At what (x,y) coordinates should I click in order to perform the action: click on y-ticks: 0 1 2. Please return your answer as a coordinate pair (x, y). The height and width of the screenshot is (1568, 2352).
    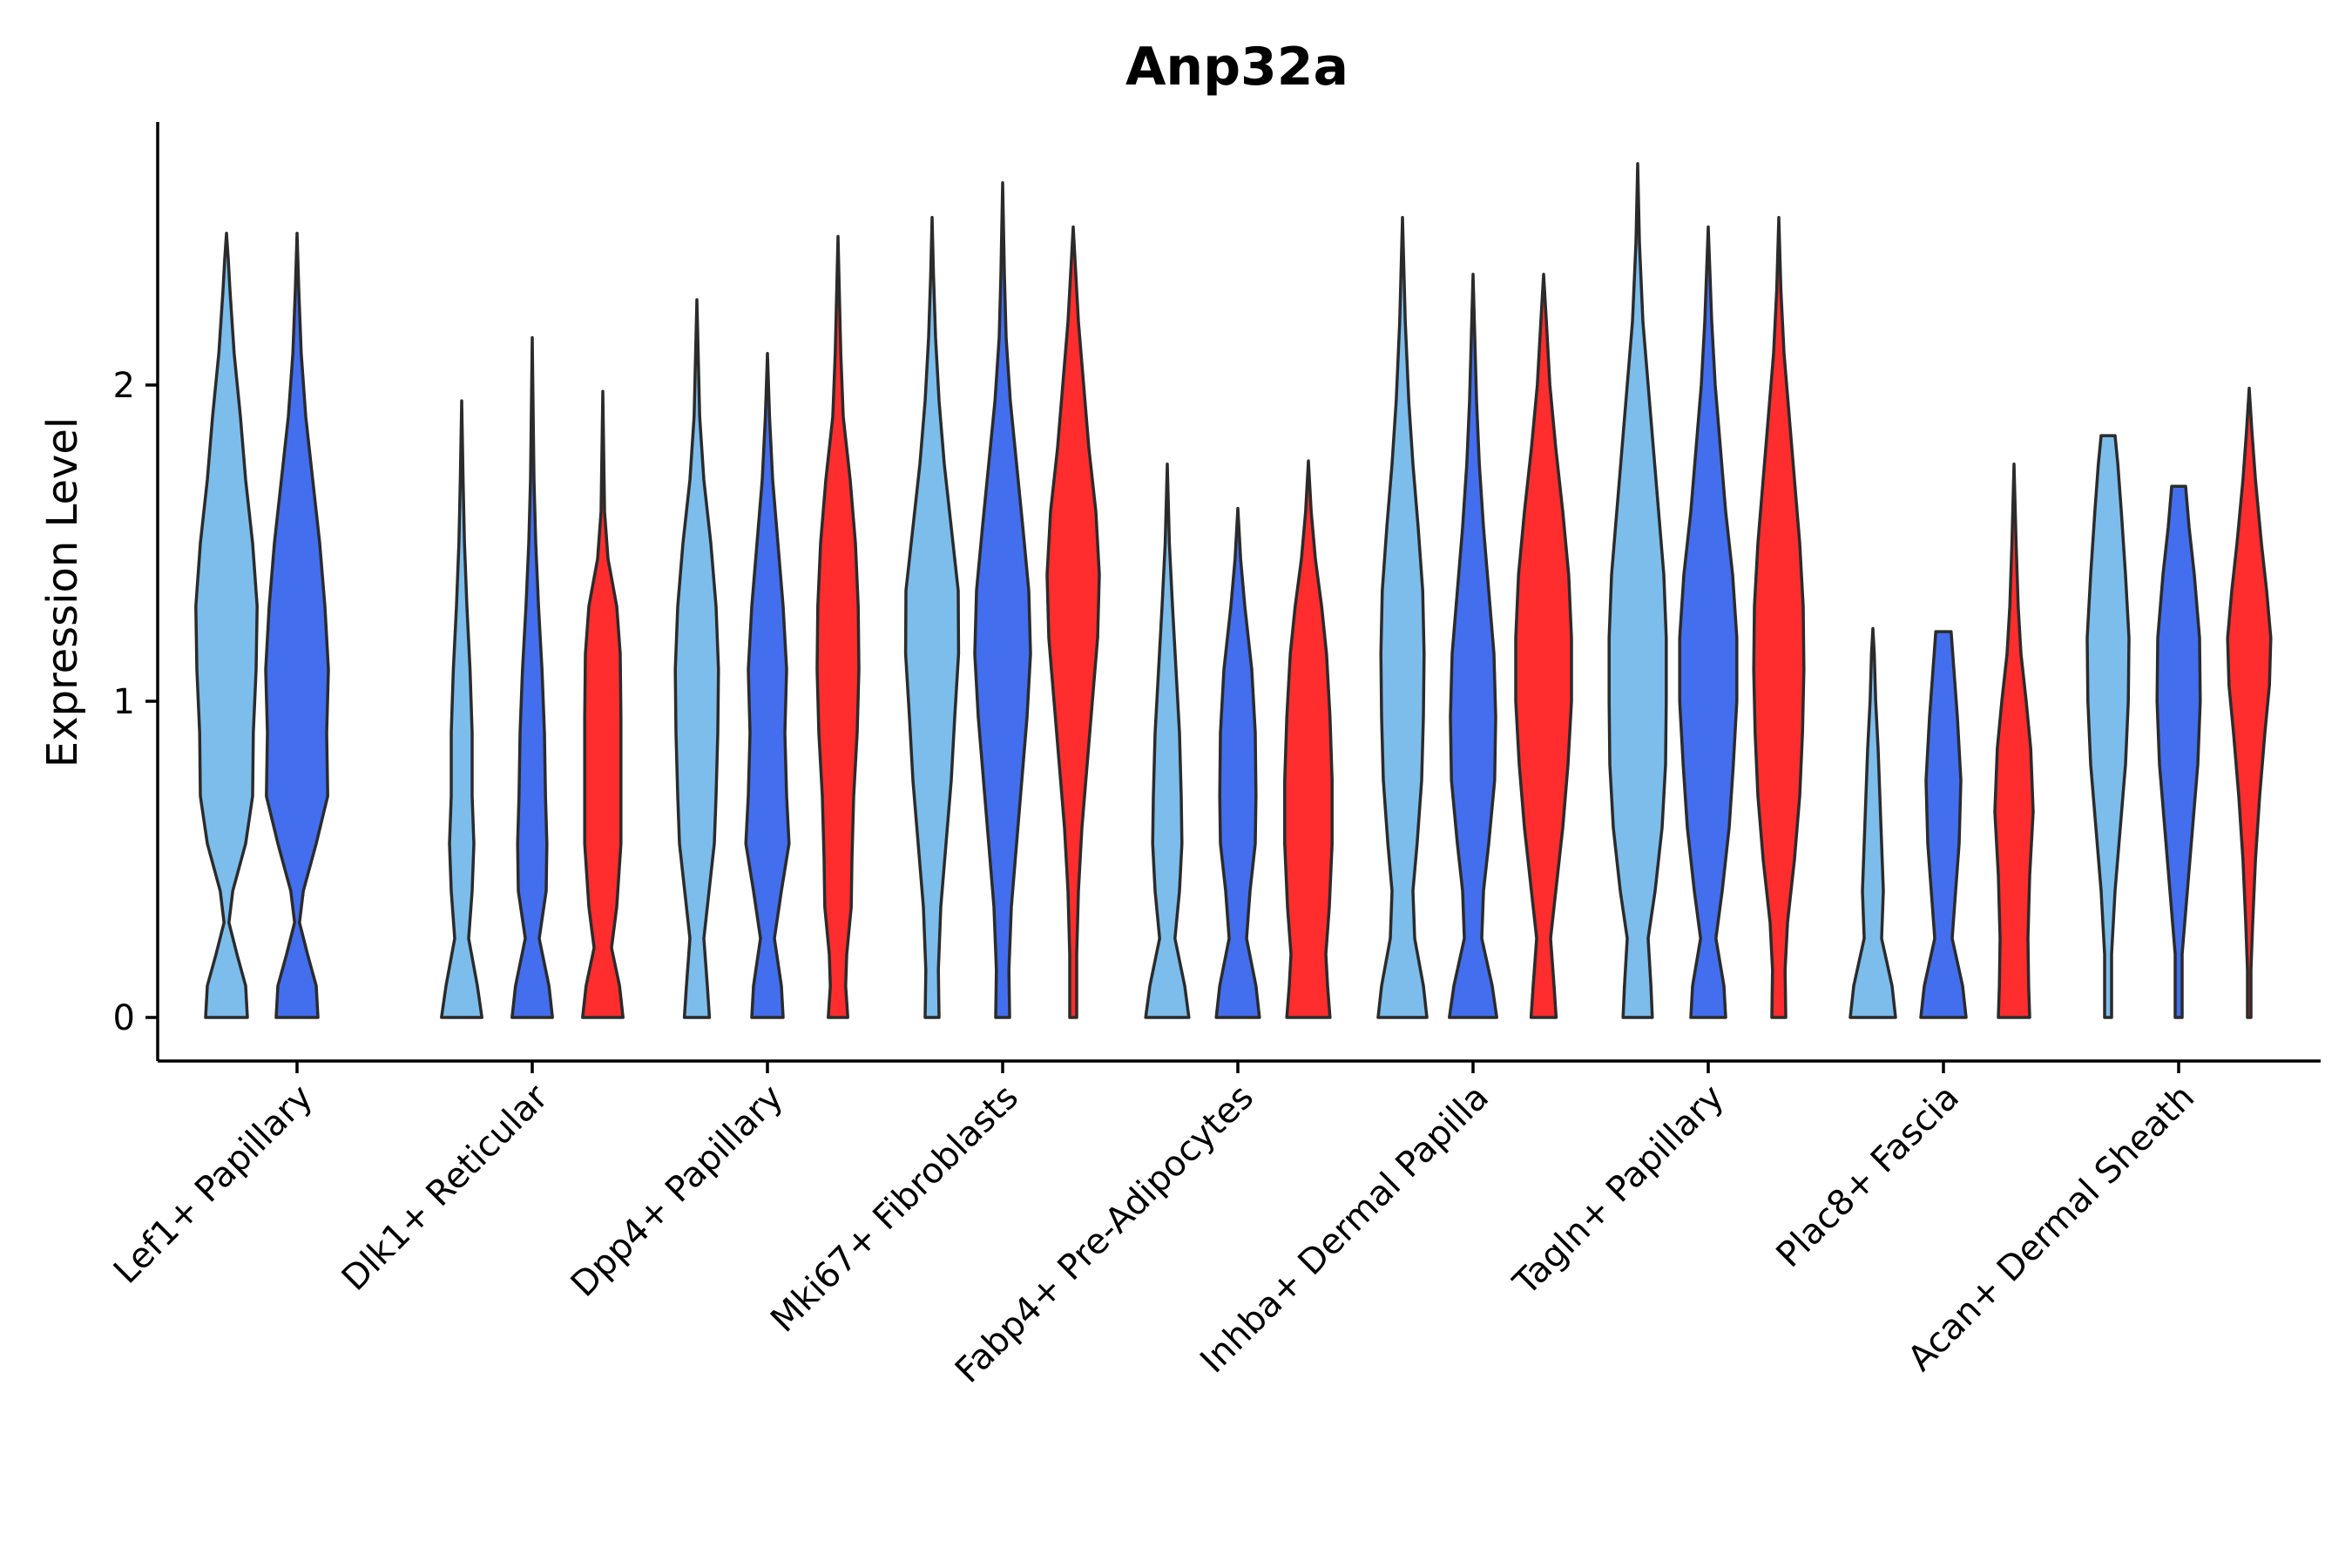
    Looking at the image, I should click on (135, 702).